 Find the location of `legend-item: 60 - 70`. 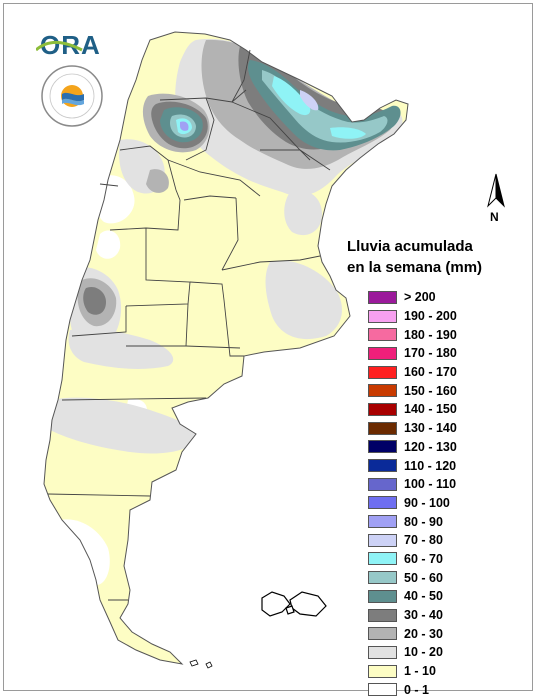

legend-item: 60 - 70 is located at coordinates (412, 559).